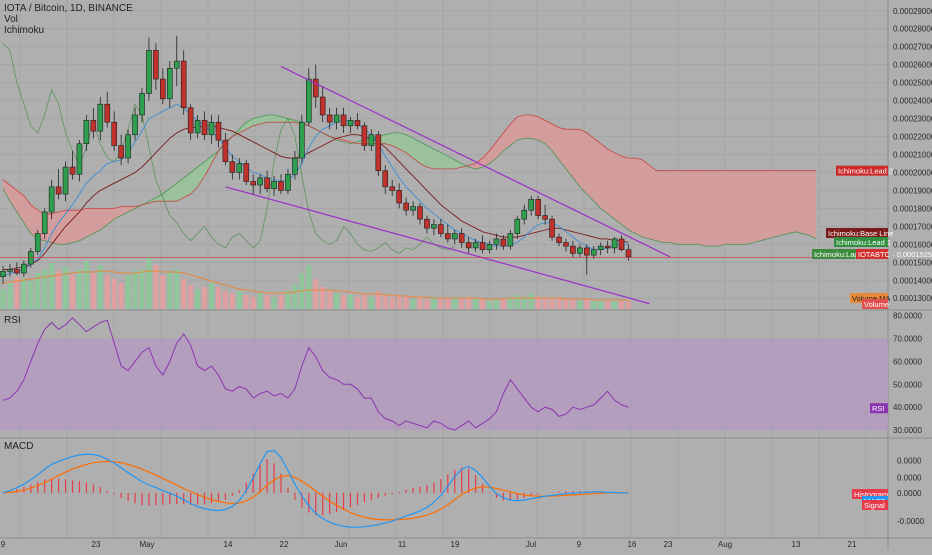  Describe the element at coordinates (912, 208) in the screenshot. I see `price-tick-label: 0.00018000` at that location.